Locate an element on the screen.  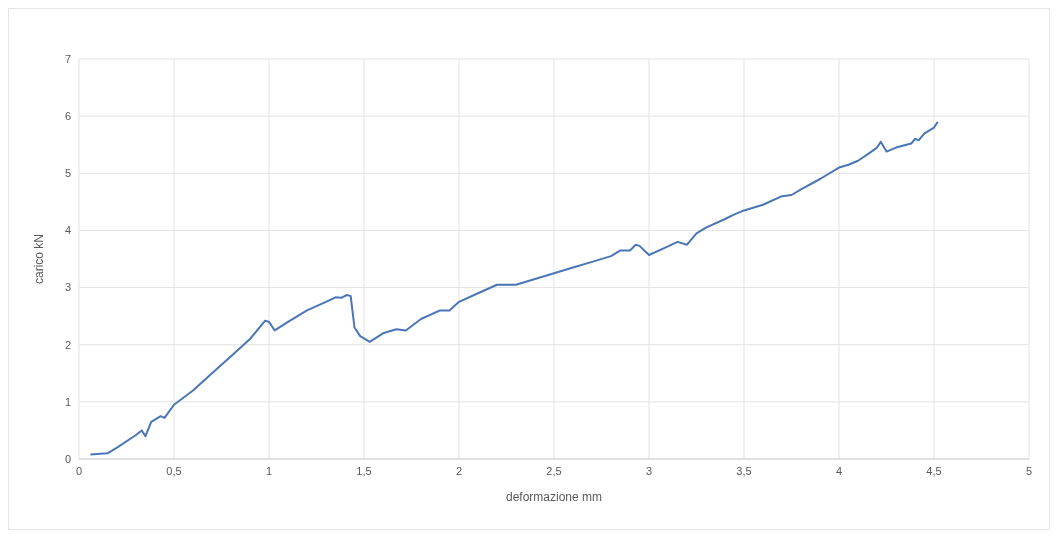
y-tick-label: 2 is located at coordinates (67, 344).